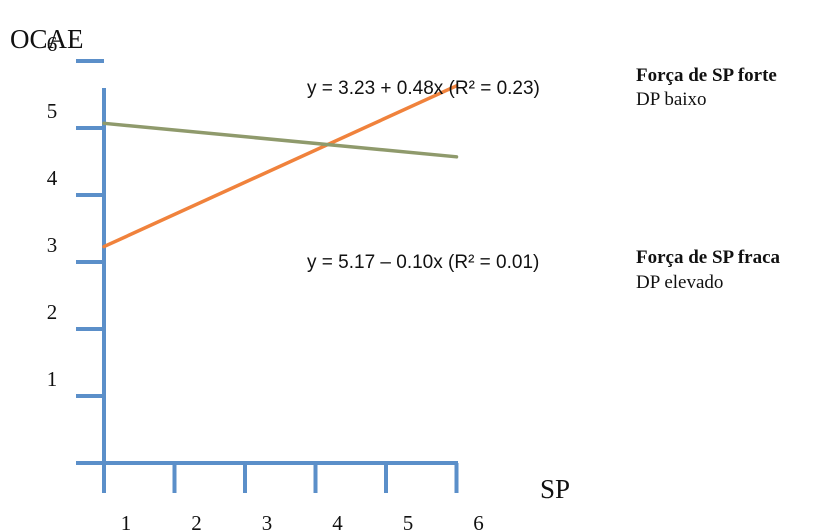 This screenshot has width=837, height=531. What do you see at coordinates (679, 282) in the screenshot?
I see `legend-weak-sub: DP elevado` at bounding box center [679, 282].